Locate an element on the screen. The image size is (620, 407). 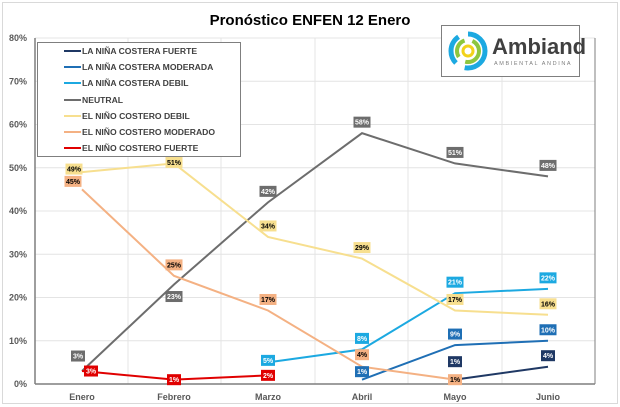
data-label: 48% is located at coordinates (548, 166).